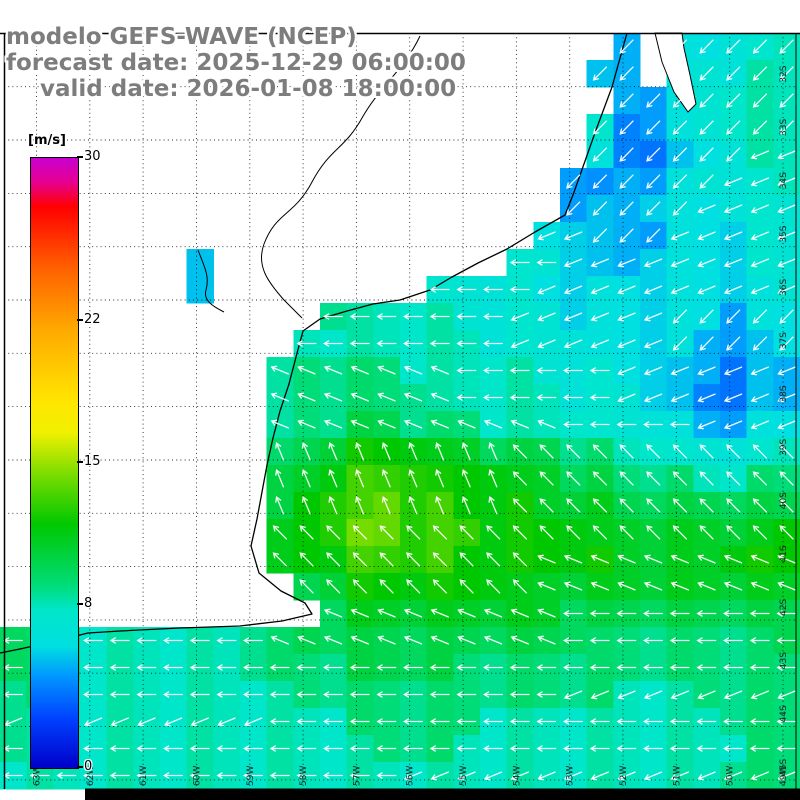  What do you see at coordinates (677, 776) in the screenshot?
I see `lon-label: 51W` at bounding box center [677, 776].